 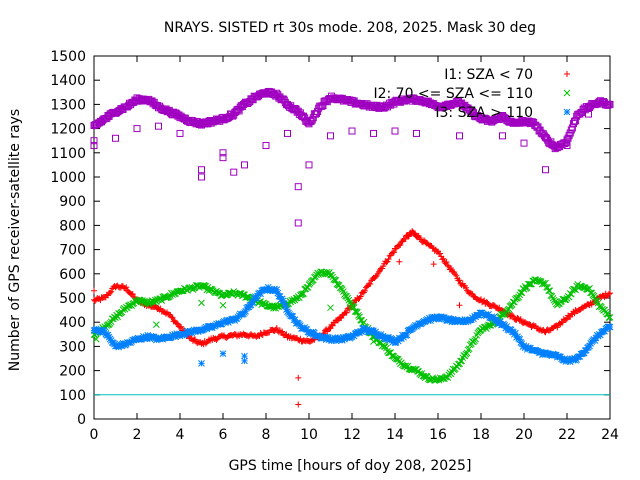 I want to click on x-tick-label: 2, so click(x=137, y=435).